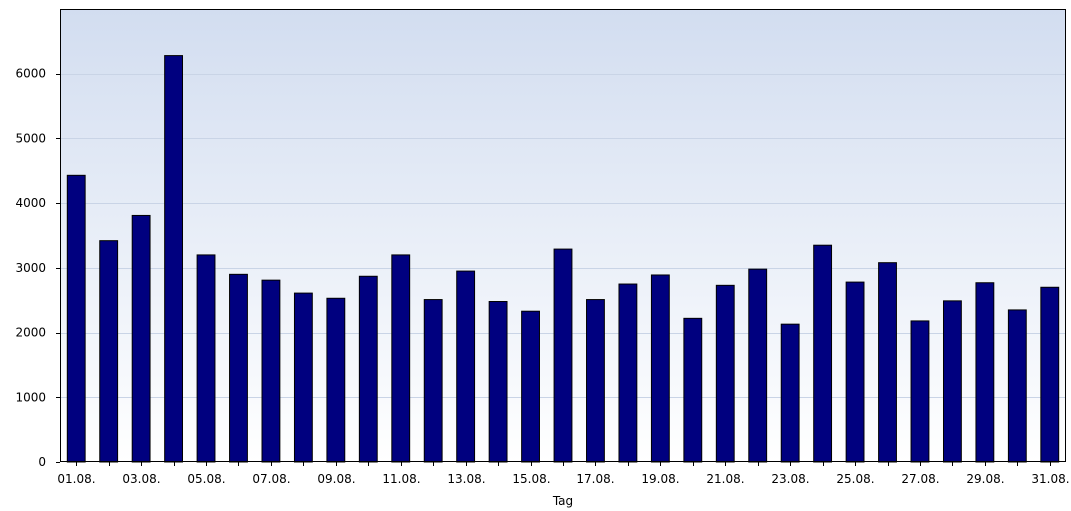  What do you see at coordinates (660, 479) in the screenshot?
I see `x-tick-label: 19.08.` at bounding box center [660, 479].